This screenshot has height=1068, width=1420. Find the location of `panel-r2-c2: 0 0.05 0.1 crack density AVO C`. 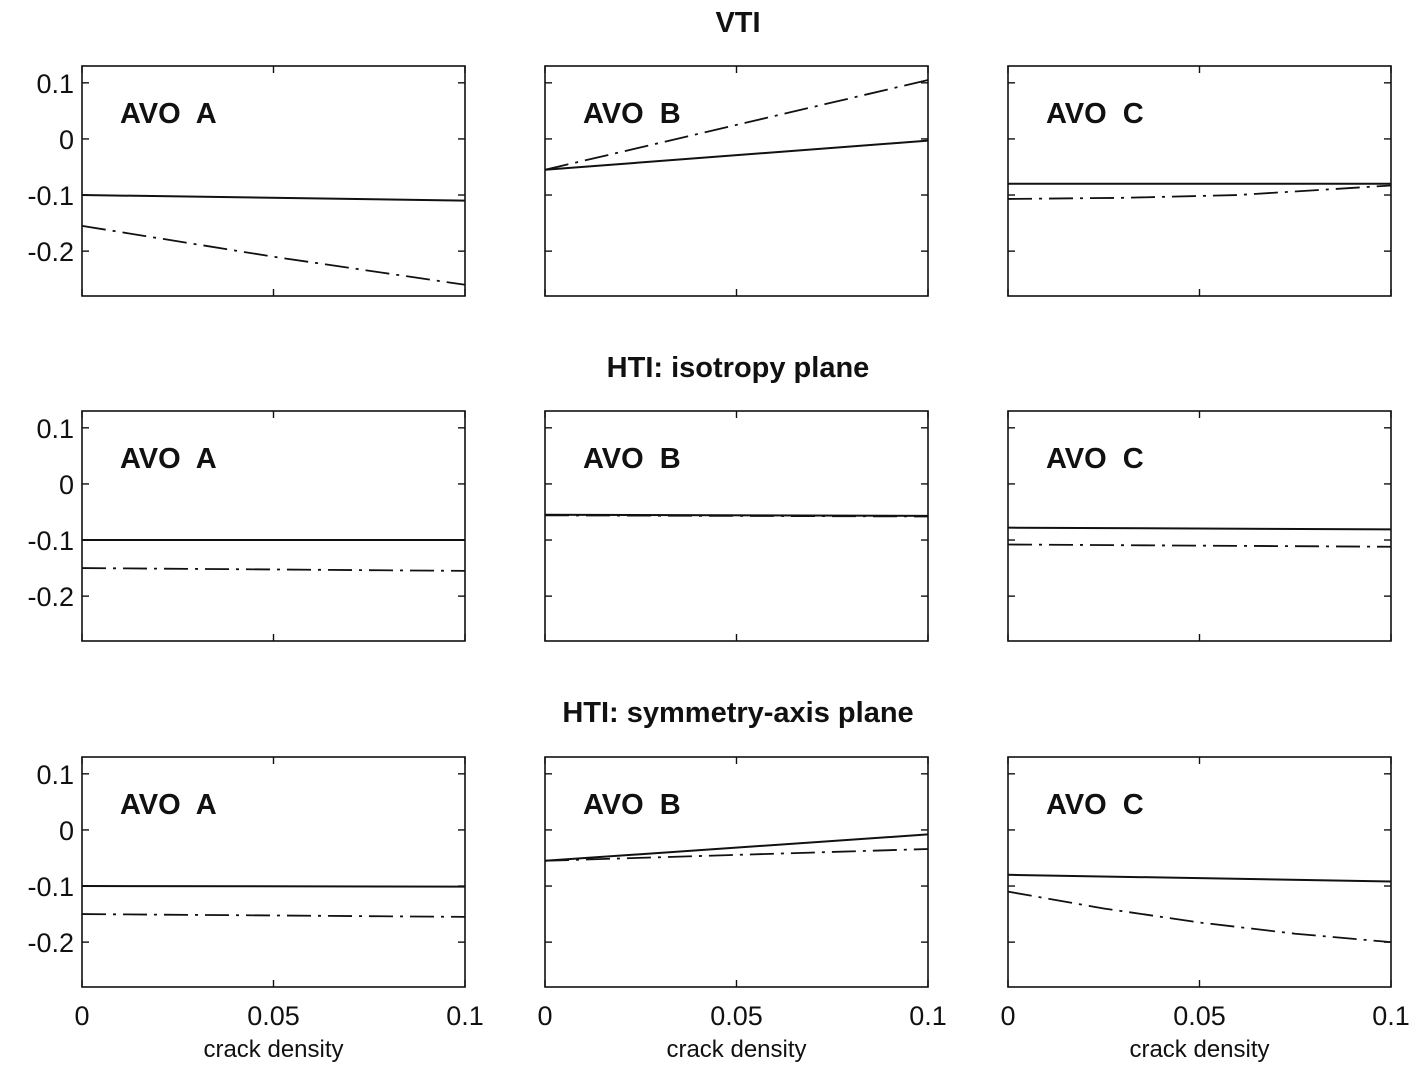

panel-r2-c2: 0 0.05 0.1 crack density AVO C is located at coordinates (1205, 909).